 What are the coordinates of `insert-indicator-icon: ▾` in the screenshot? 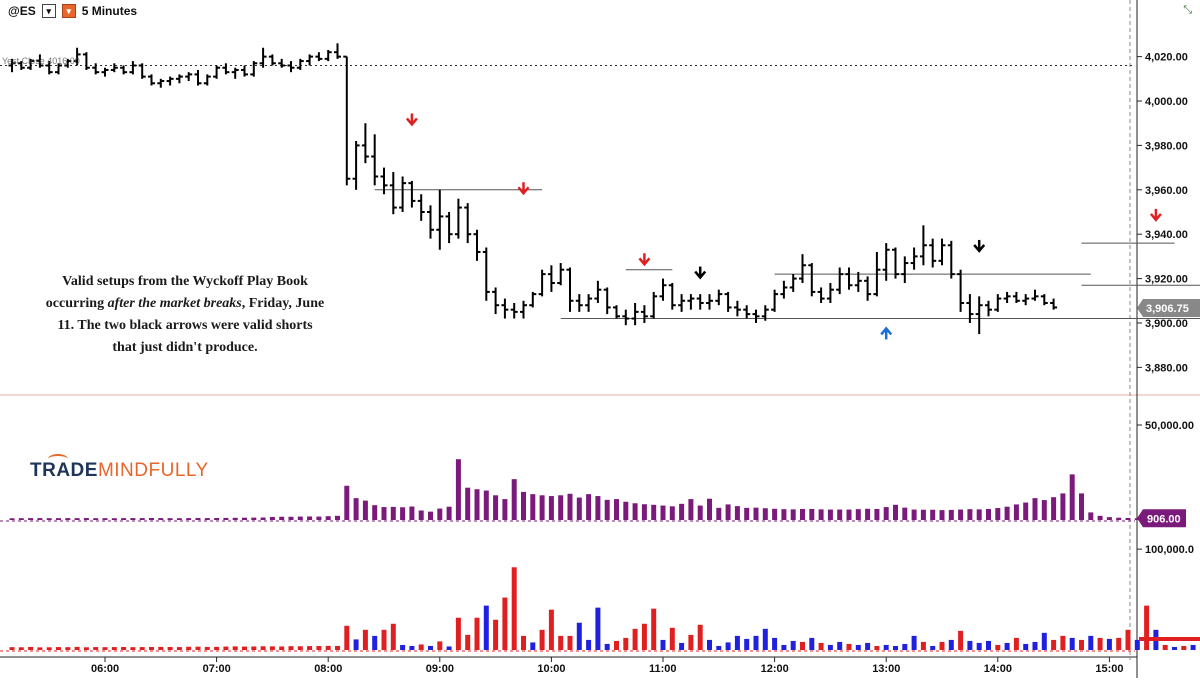 It's located at (69, 11).